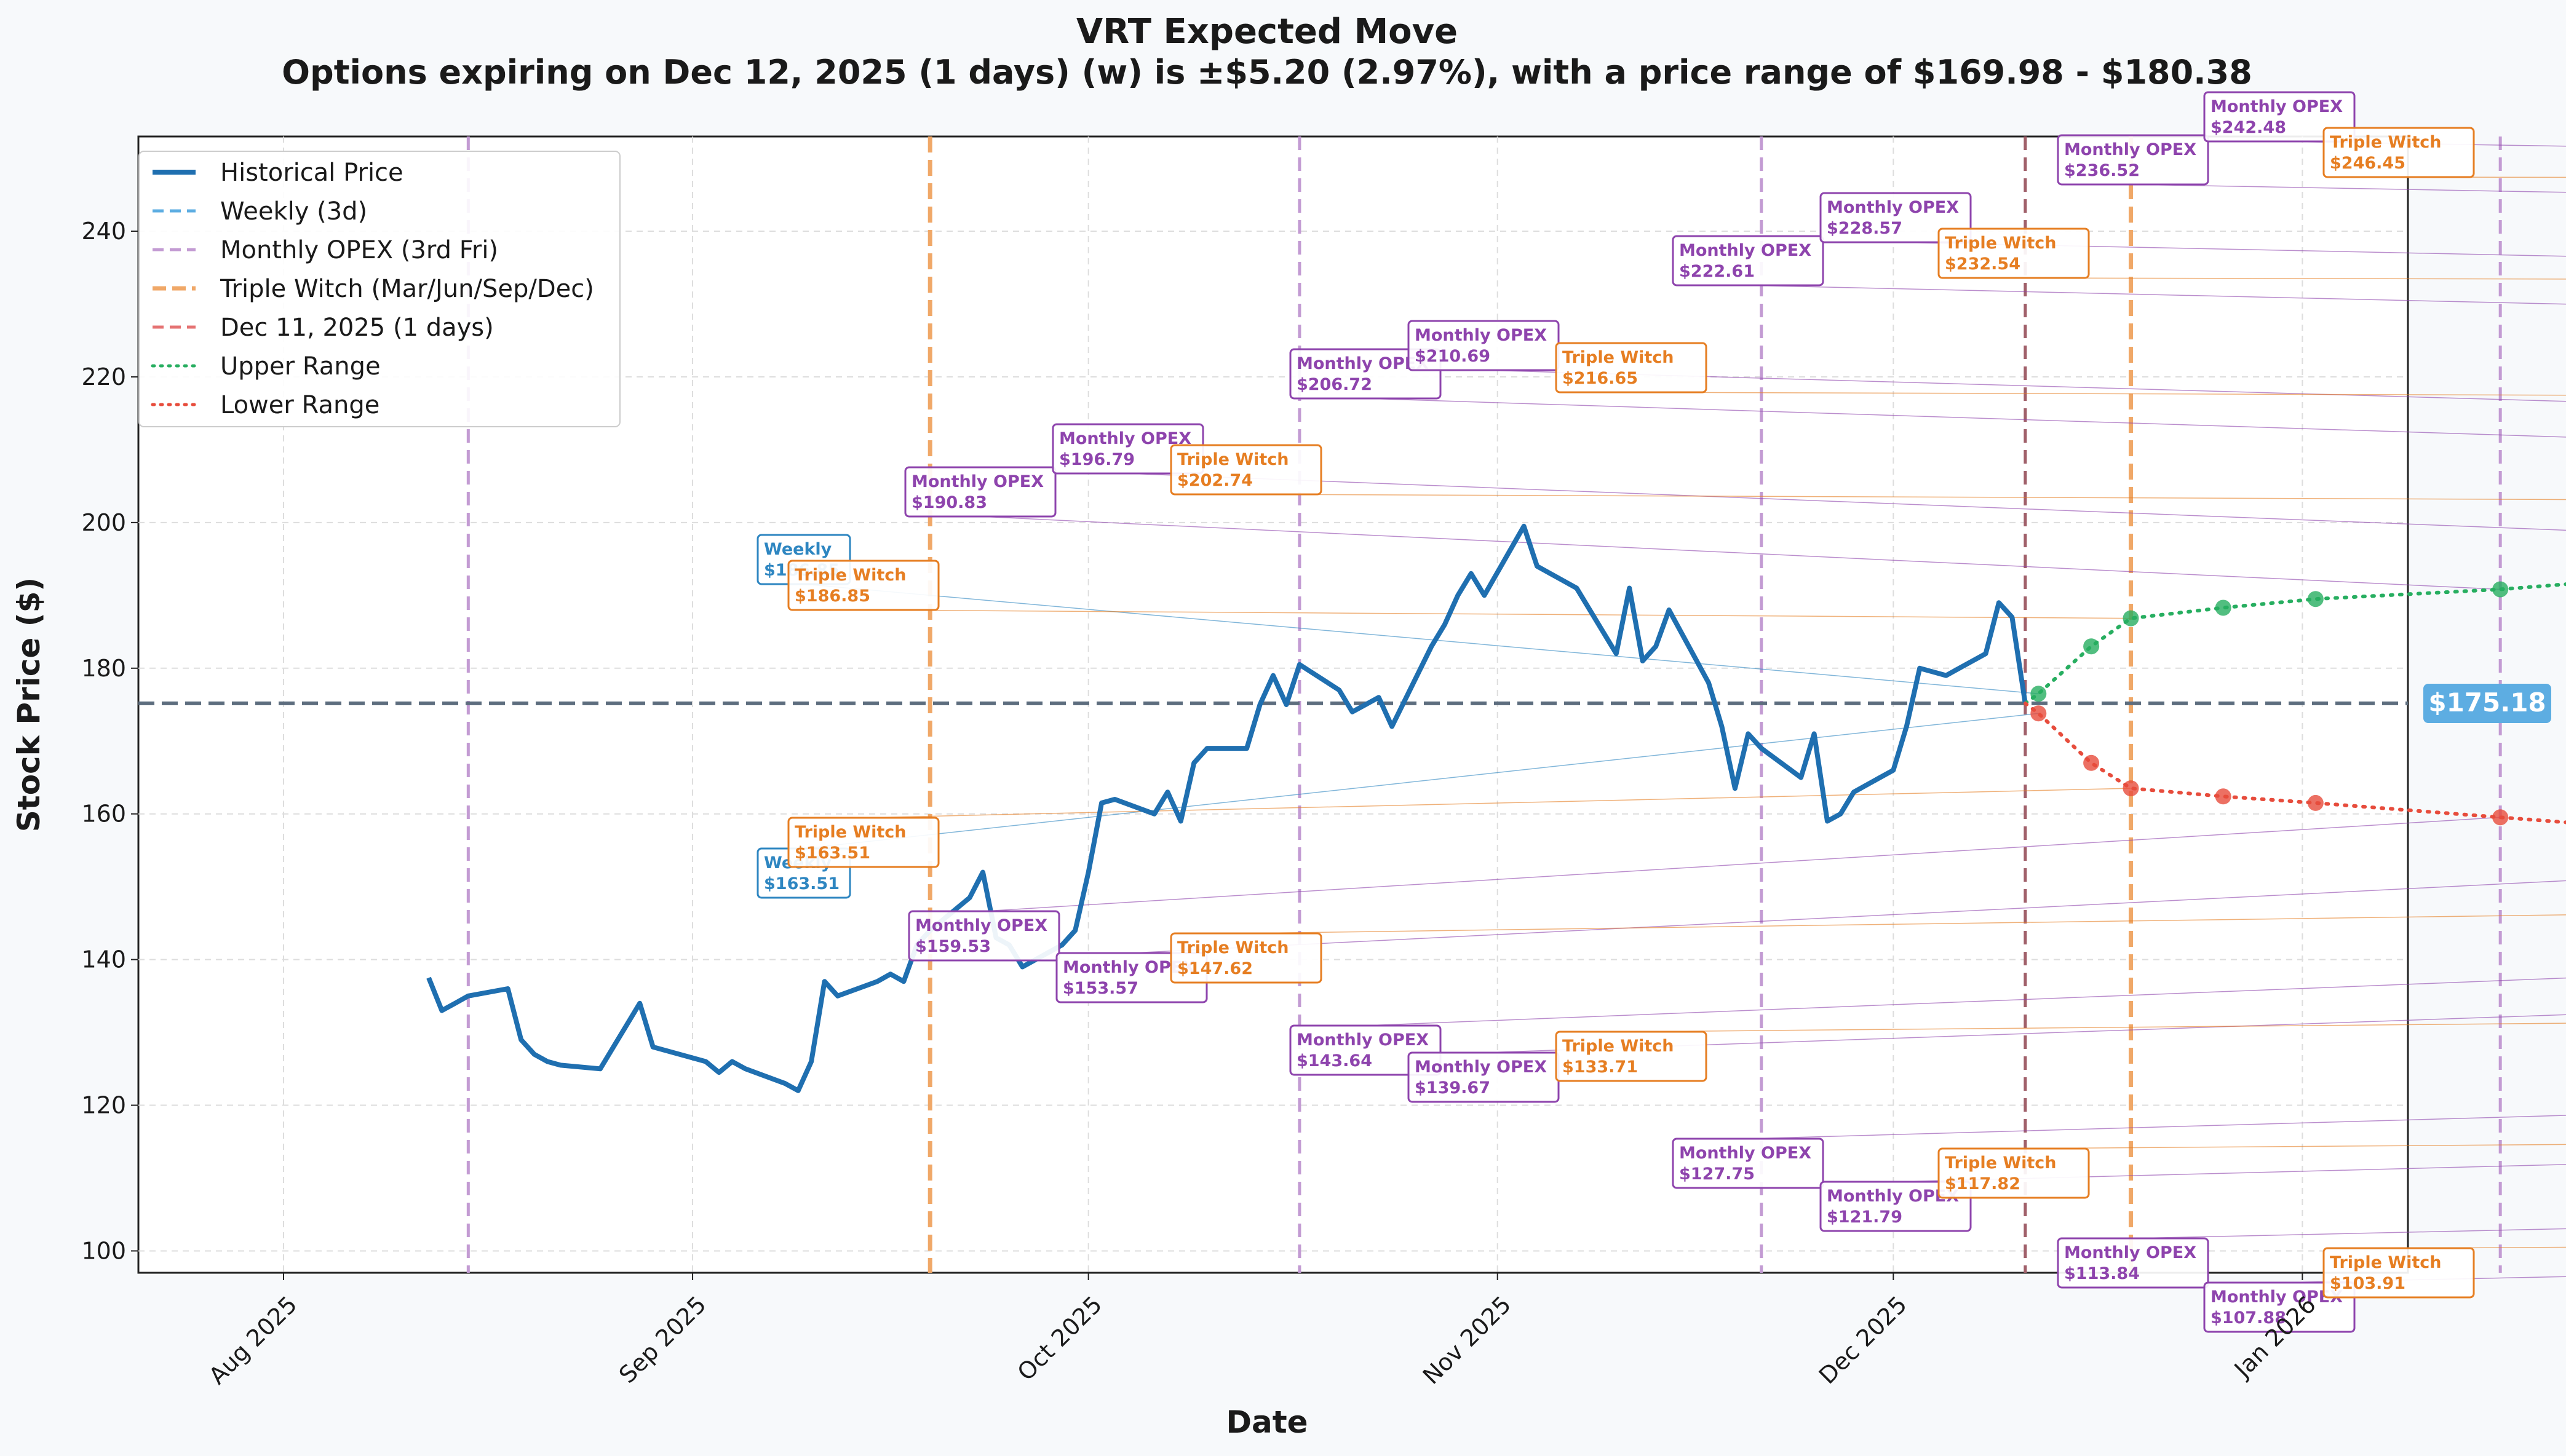 This screenshot has height=1456, width=2566. What do you see at coordinates (103, 669) in the screenshot?
I see `y-tick-label: 180` at bounding box center [103, 669].